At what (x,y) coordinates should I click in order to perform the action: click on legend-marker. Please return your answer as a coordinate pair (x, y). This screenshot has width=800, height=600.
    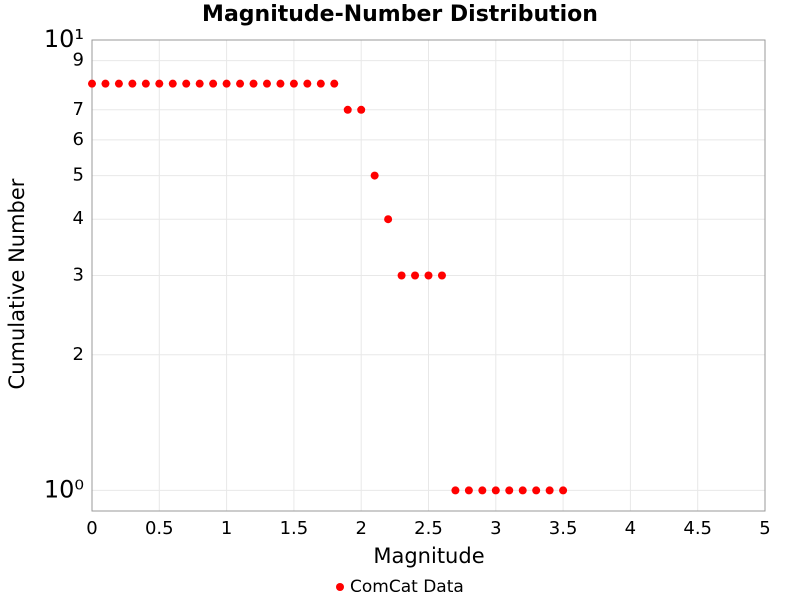
    Looking at the image, I should click on (340, 587).